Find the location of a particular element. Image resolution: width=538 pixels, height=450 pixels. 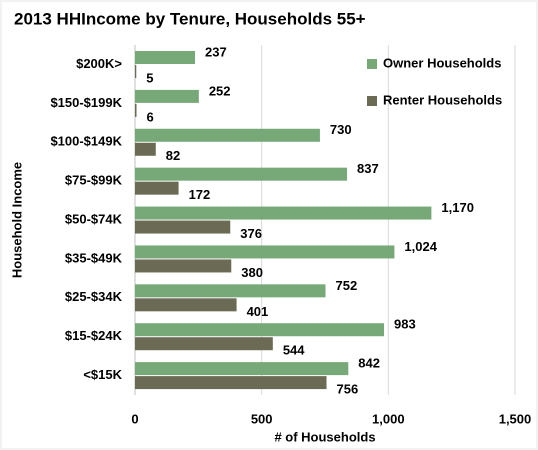

value-label: 172 is located at coordinates (200, 194).